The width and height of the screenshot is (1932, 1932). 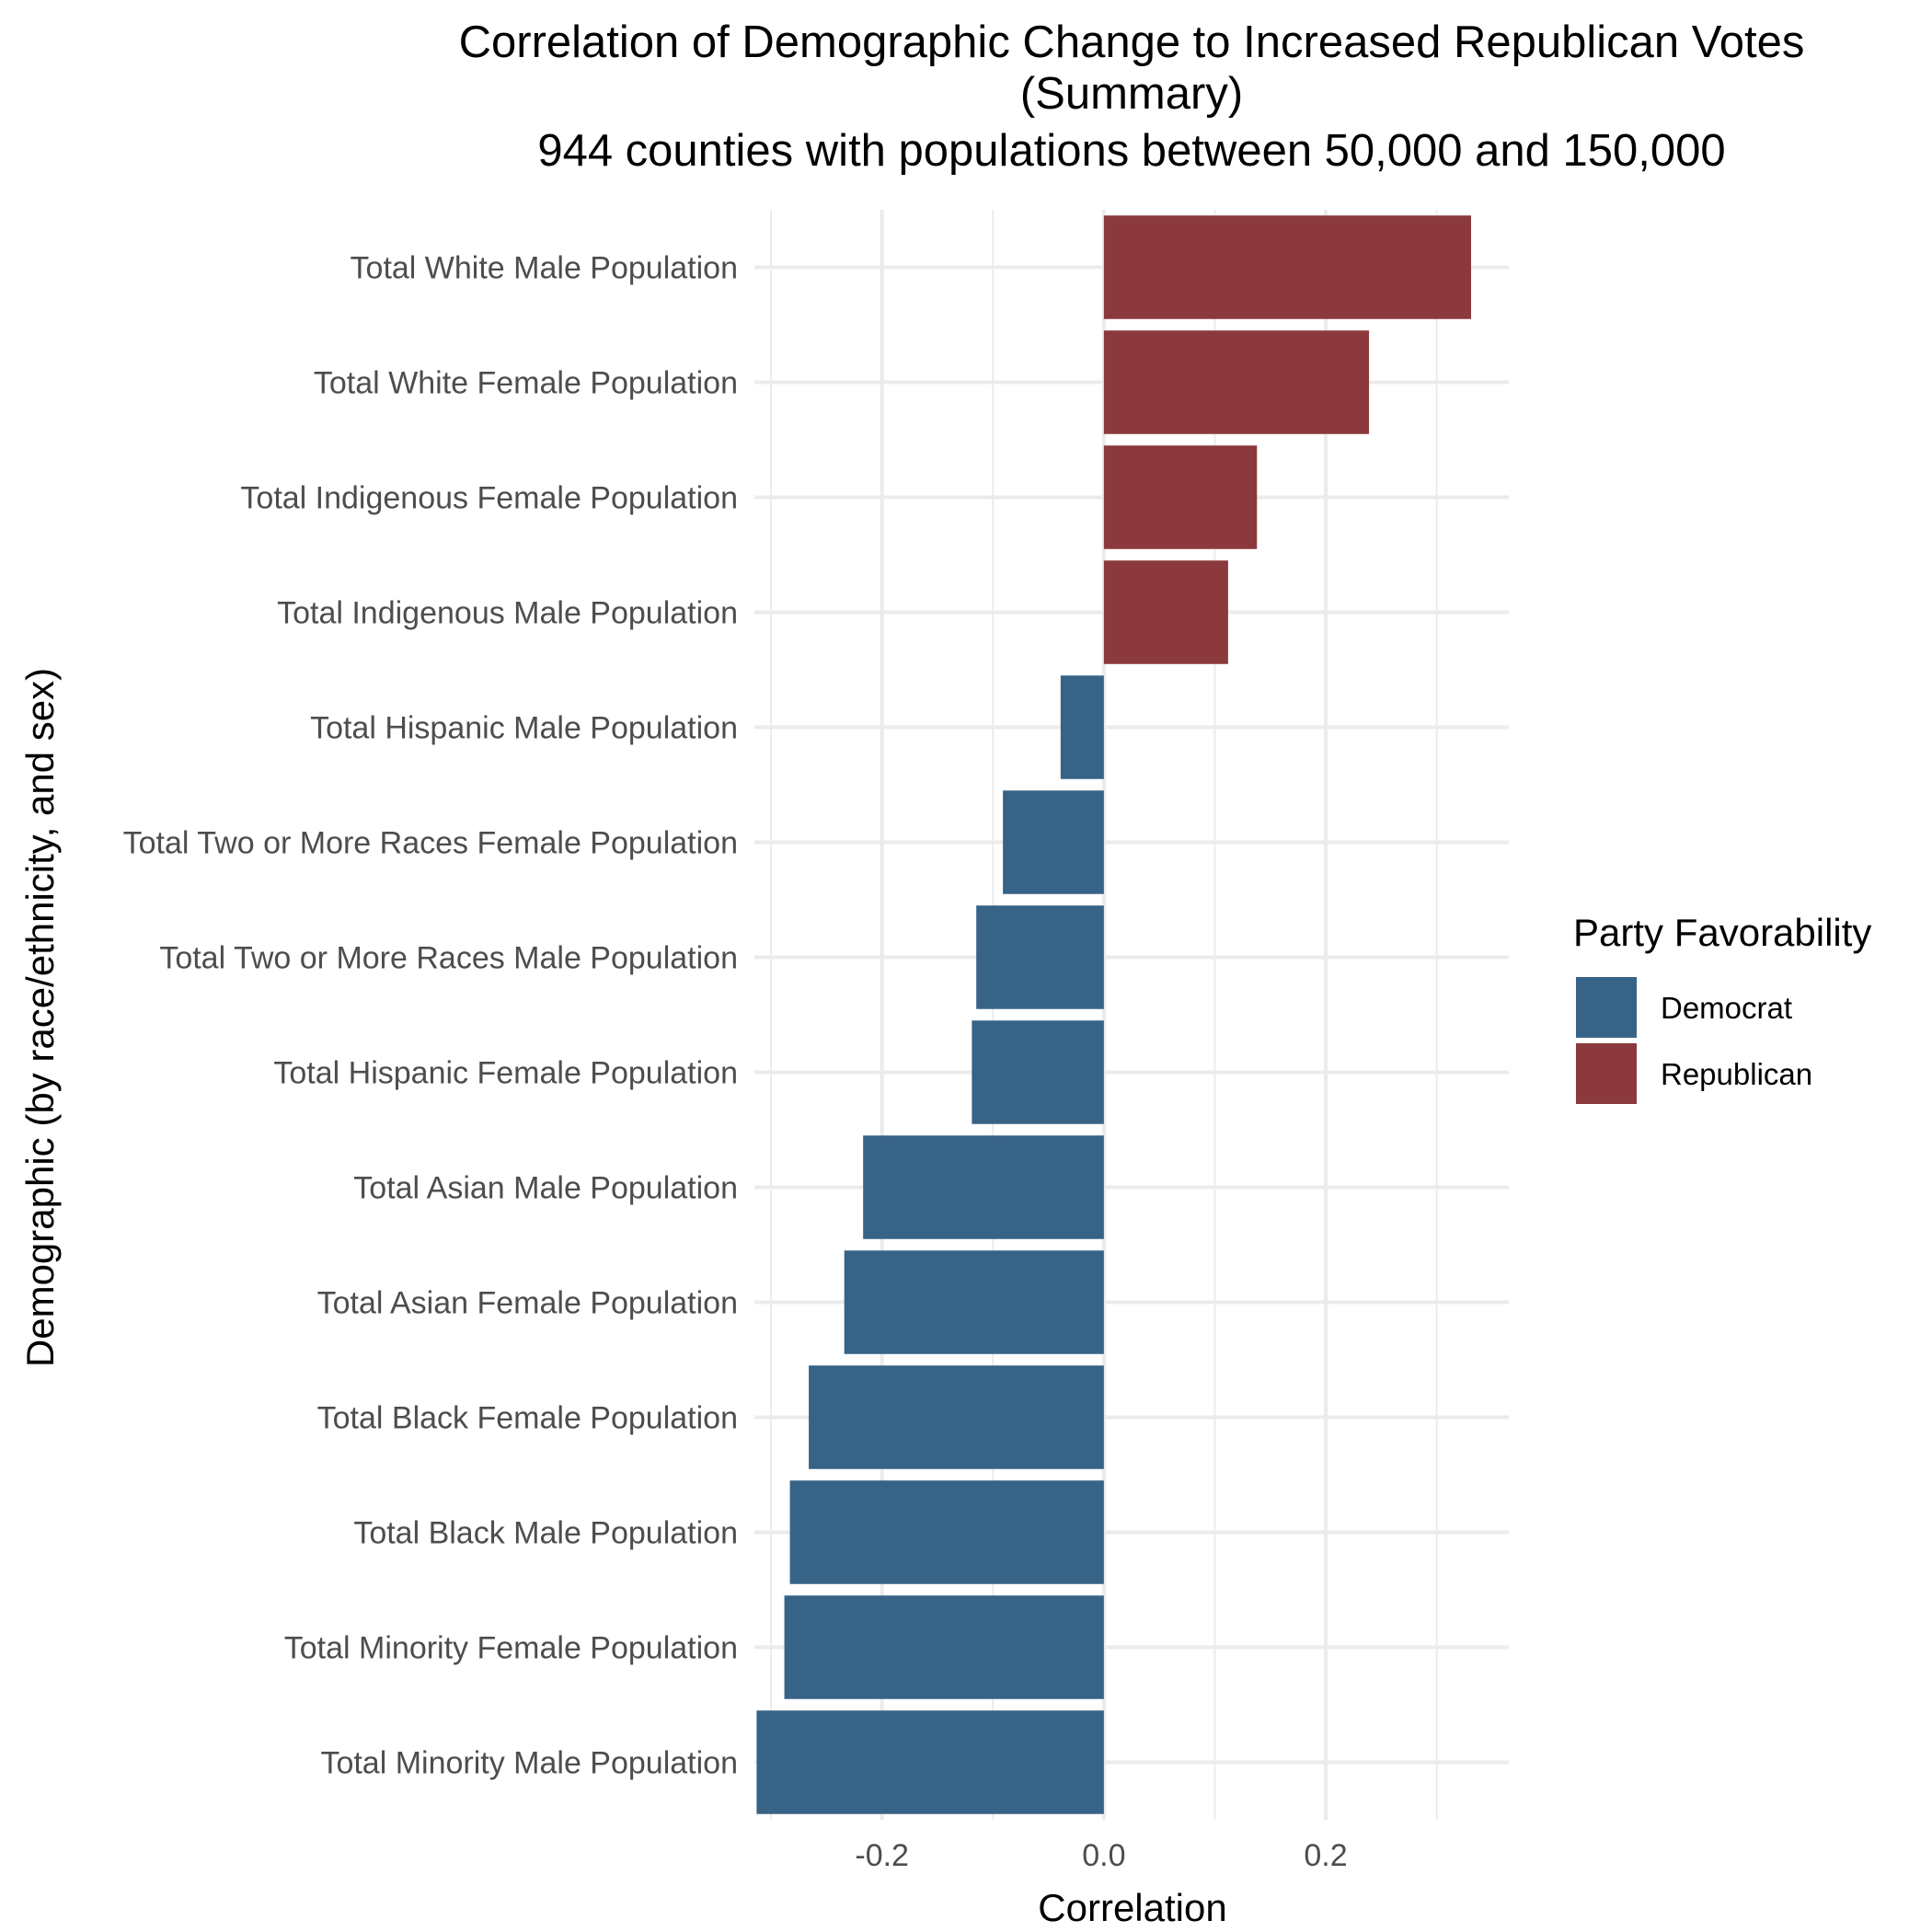 I want to click on x-tick-label: -0.2, so click(x=882, y=1855).